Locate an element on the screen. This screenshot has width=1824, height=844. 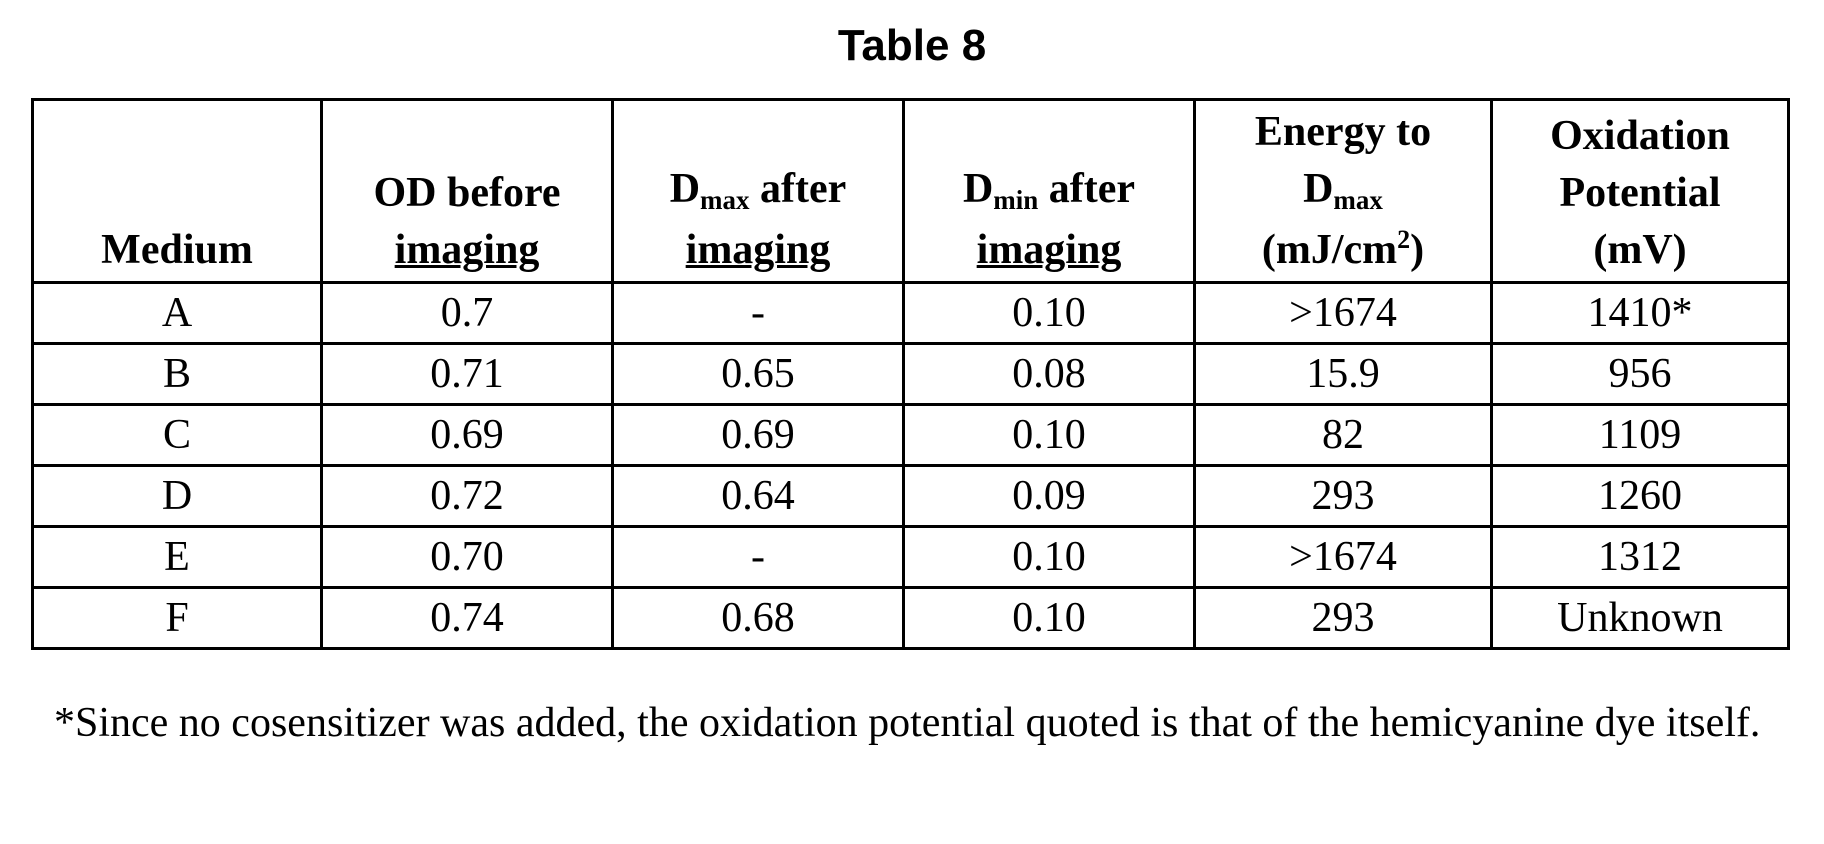
table-row: B 0.71 0.65 0.08 15.9 956 is located at coordinates (911, 374).